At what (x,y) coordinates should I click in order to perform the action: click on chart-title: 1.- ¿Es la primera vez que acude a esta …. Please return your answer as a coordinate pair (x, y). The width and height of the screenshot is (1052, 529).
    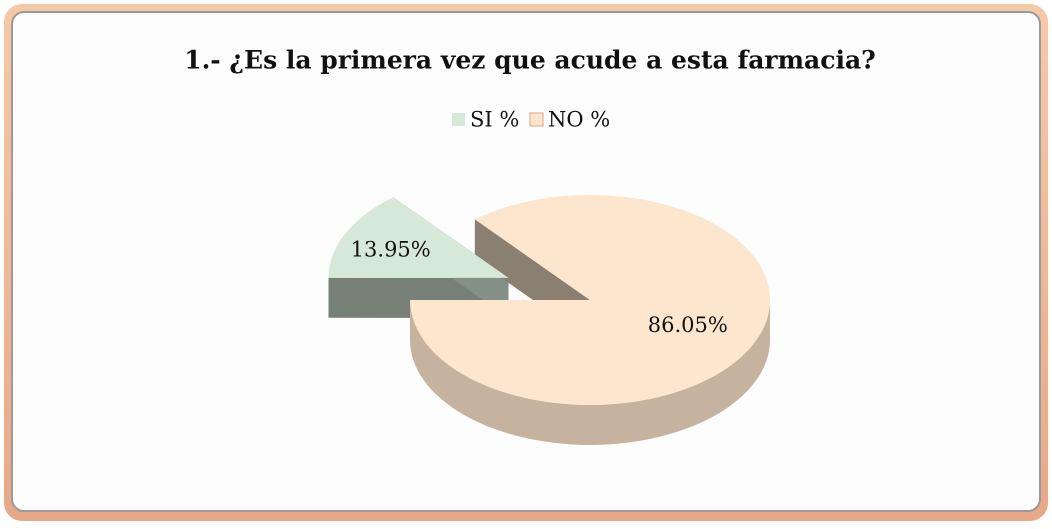
    Looking at the image, I should click on (530, 60).